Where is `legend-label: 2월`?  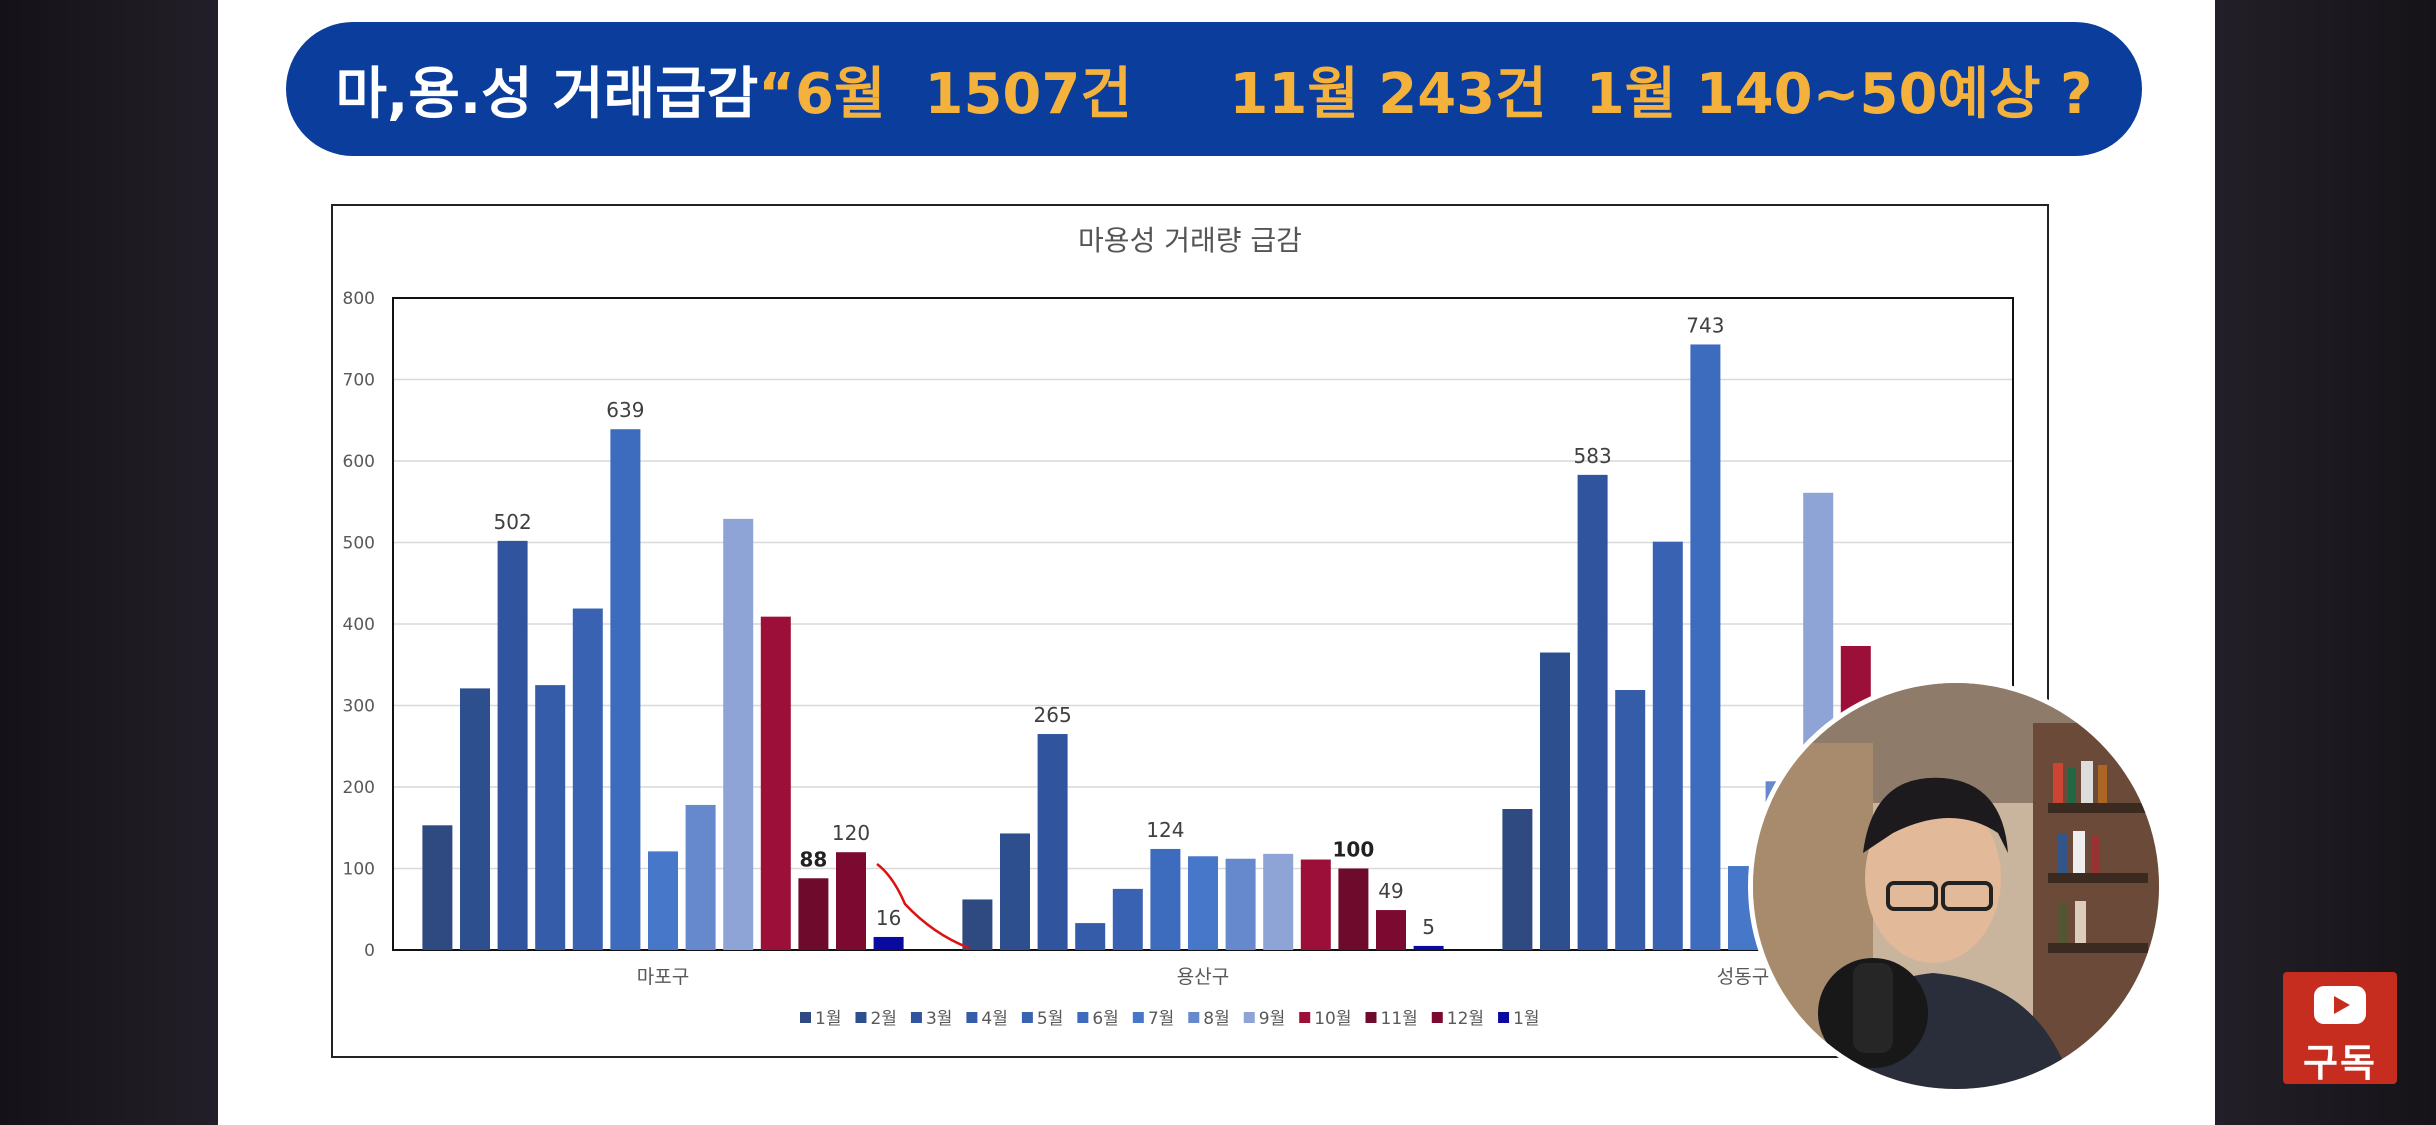 legend-label: 2월 is located at coordinates (883, 1019).